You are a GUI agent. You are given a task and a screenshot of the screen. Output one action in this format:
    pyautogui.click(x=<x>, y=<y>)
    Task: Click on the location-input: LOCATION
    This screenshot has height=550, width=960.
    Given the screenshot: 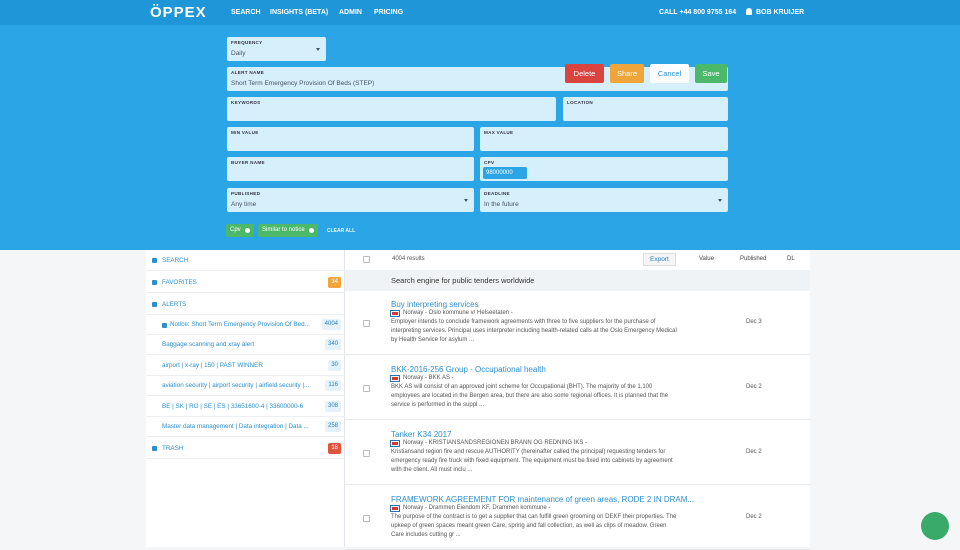 What is the action you would take?
    pyautogui.click(x=645, y=109)
    